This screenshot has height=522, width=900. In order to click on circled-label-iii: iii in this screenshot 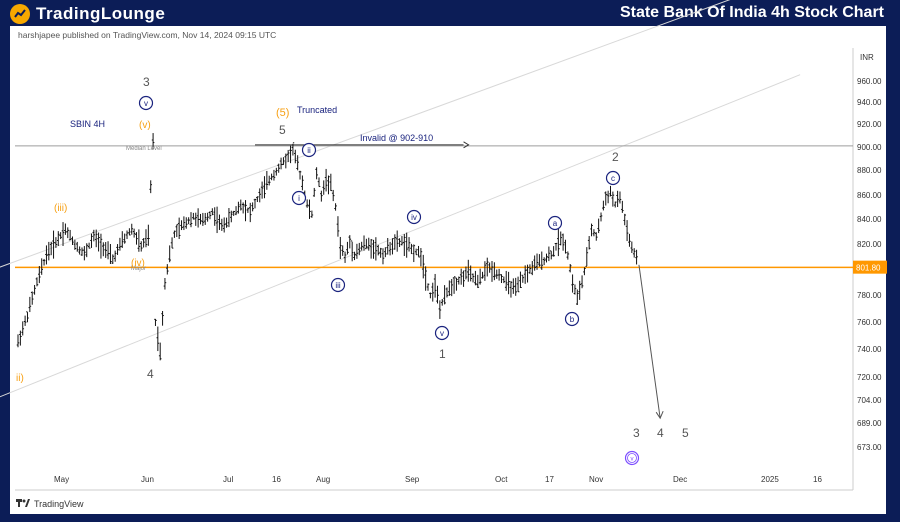, I will do `click(338, 285)`.